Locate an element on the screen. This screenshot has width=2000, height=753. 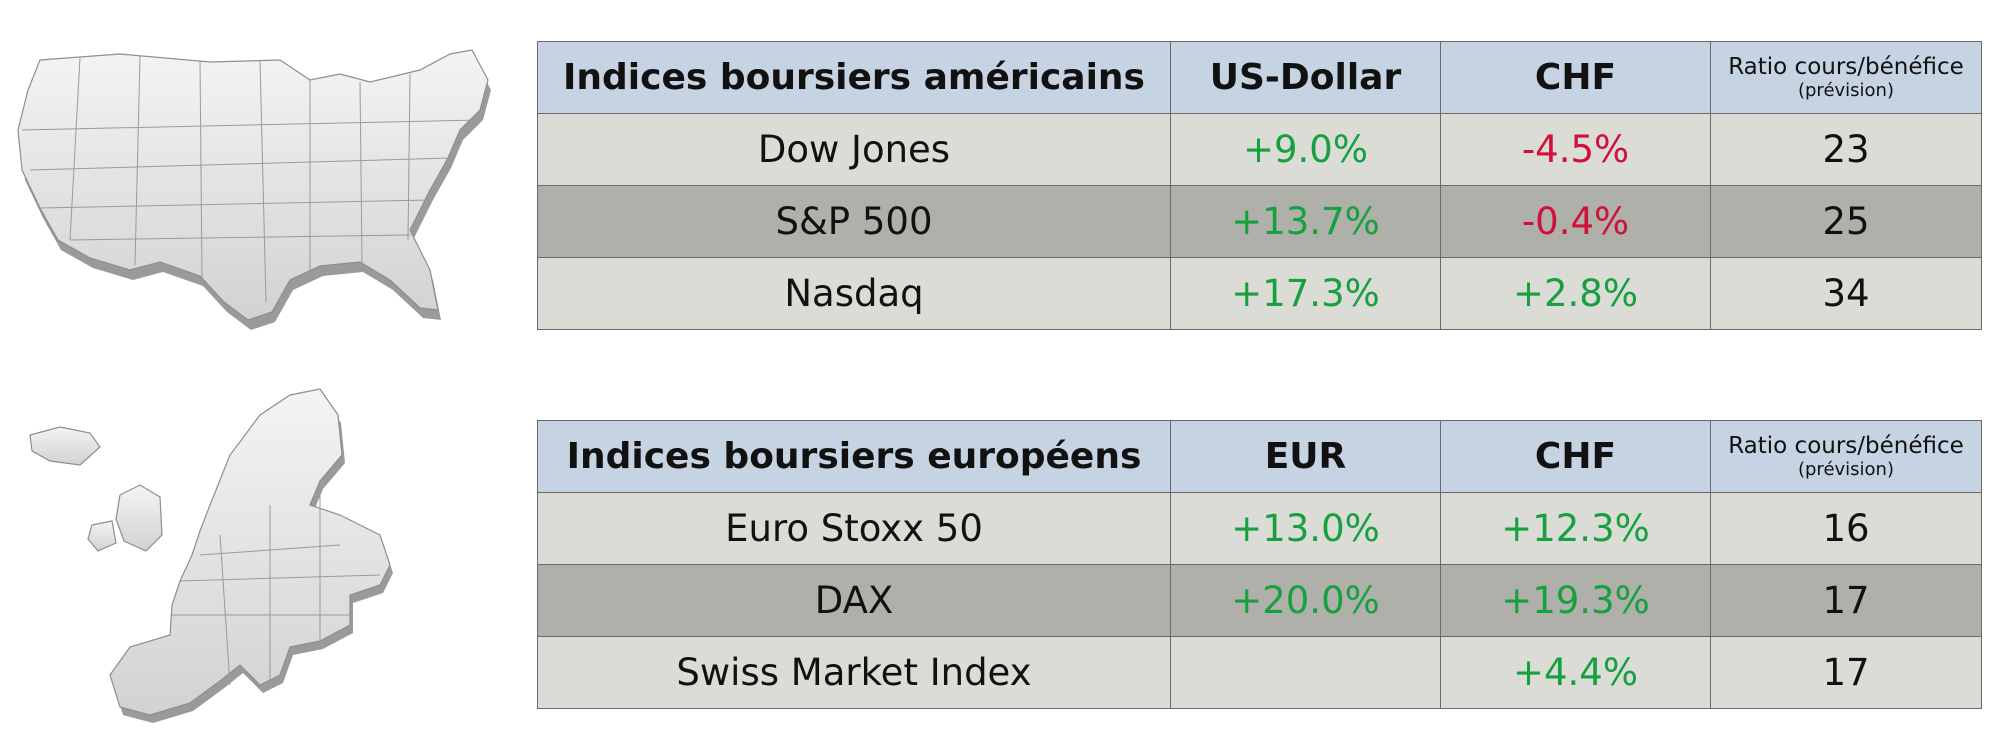
index-name: Dow Jones is located at coordinates (854, 149).